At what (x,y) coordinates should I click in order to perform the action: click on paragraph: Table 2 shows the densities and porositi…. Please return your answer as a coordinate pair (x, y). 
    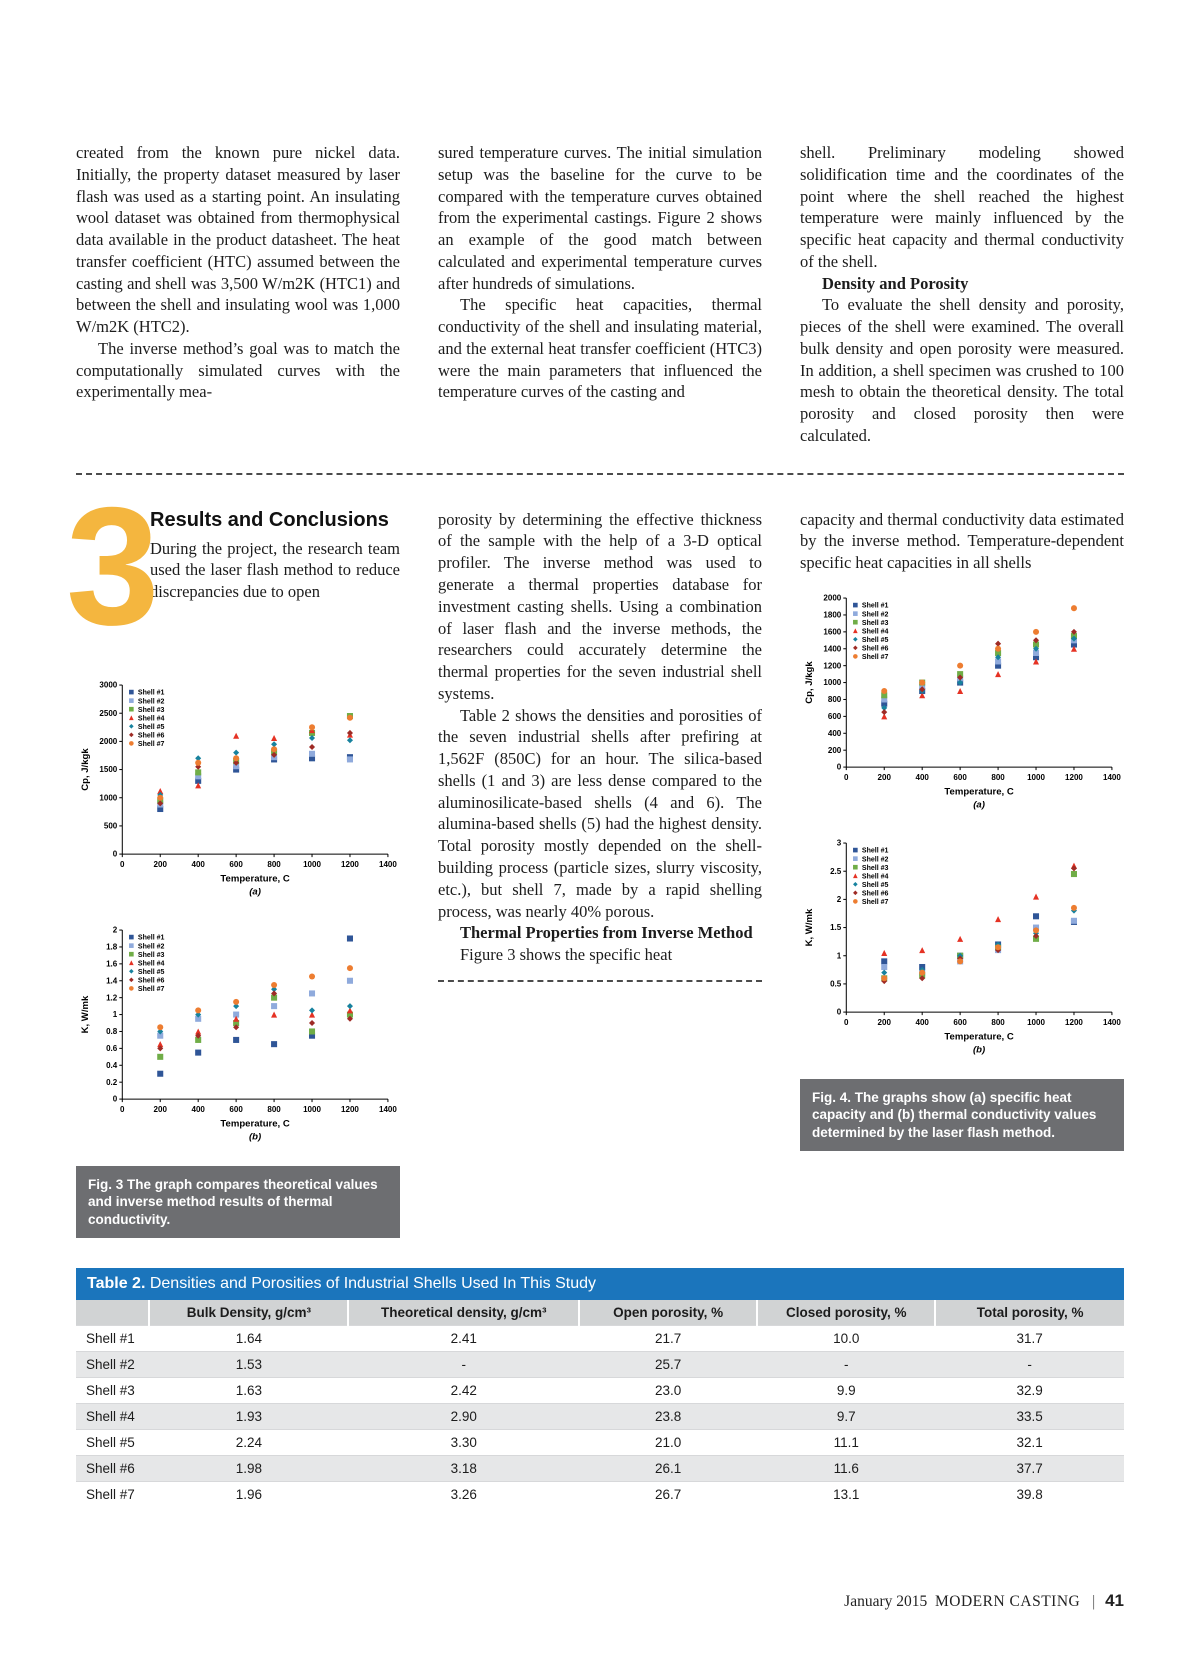
    Looking at the image, I should click on (600, 813).